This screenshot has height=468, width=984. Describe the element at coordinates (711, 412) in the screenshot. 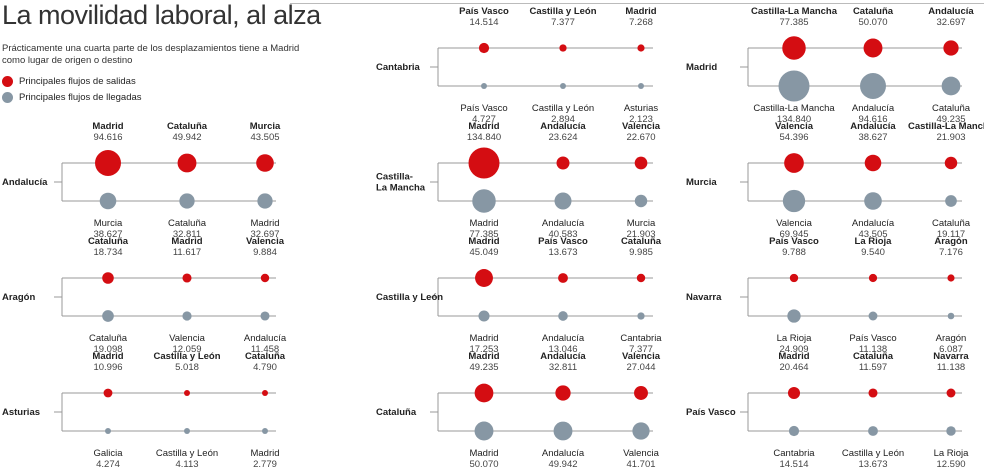

I see `region-label: País Vasco` at that location.